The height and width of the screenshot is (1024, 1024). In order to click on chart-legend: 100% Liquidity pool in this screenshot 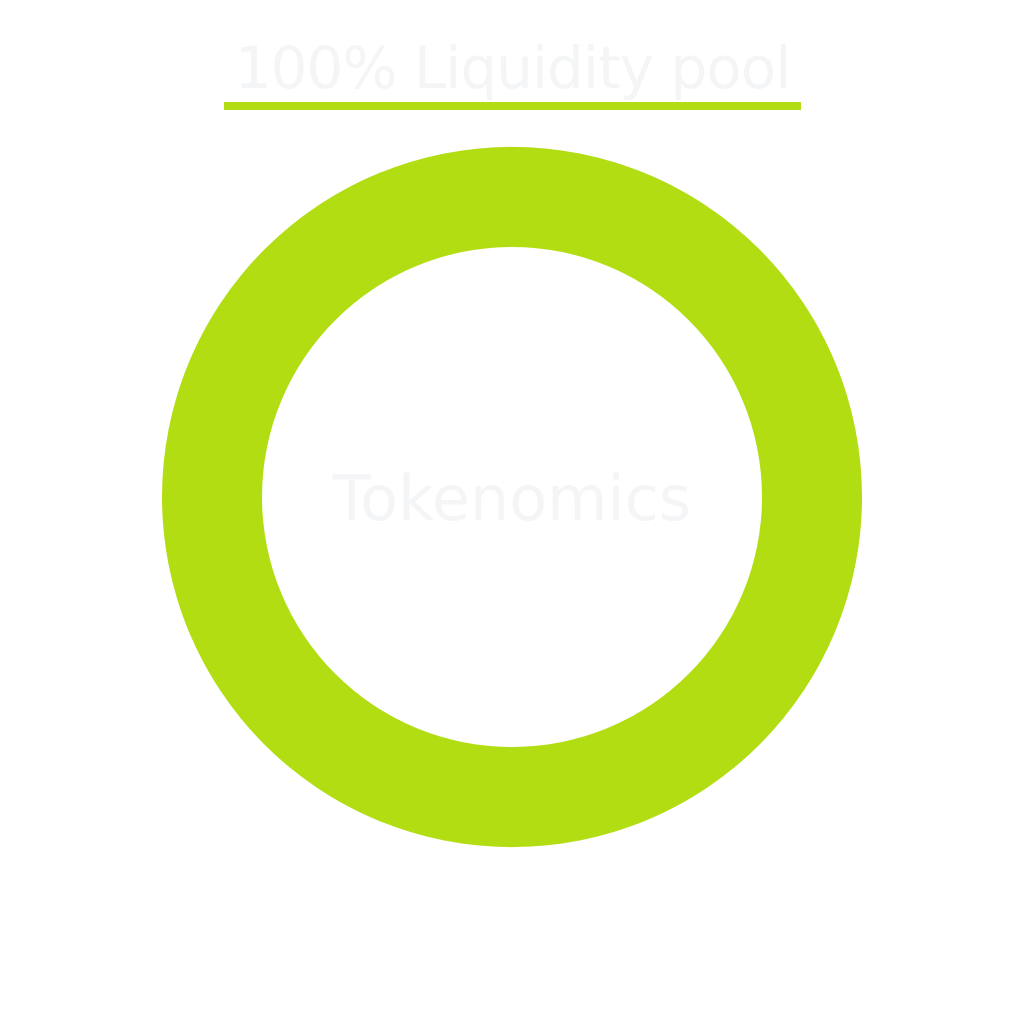, I will do `click(512, 70)`.